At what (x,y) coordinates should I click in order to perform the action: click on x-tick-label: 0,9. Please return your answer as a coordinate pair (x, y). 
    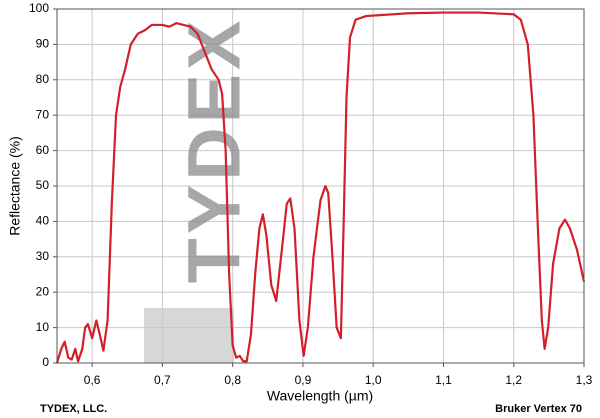
    Looking at the image, I should click on (303, 380).